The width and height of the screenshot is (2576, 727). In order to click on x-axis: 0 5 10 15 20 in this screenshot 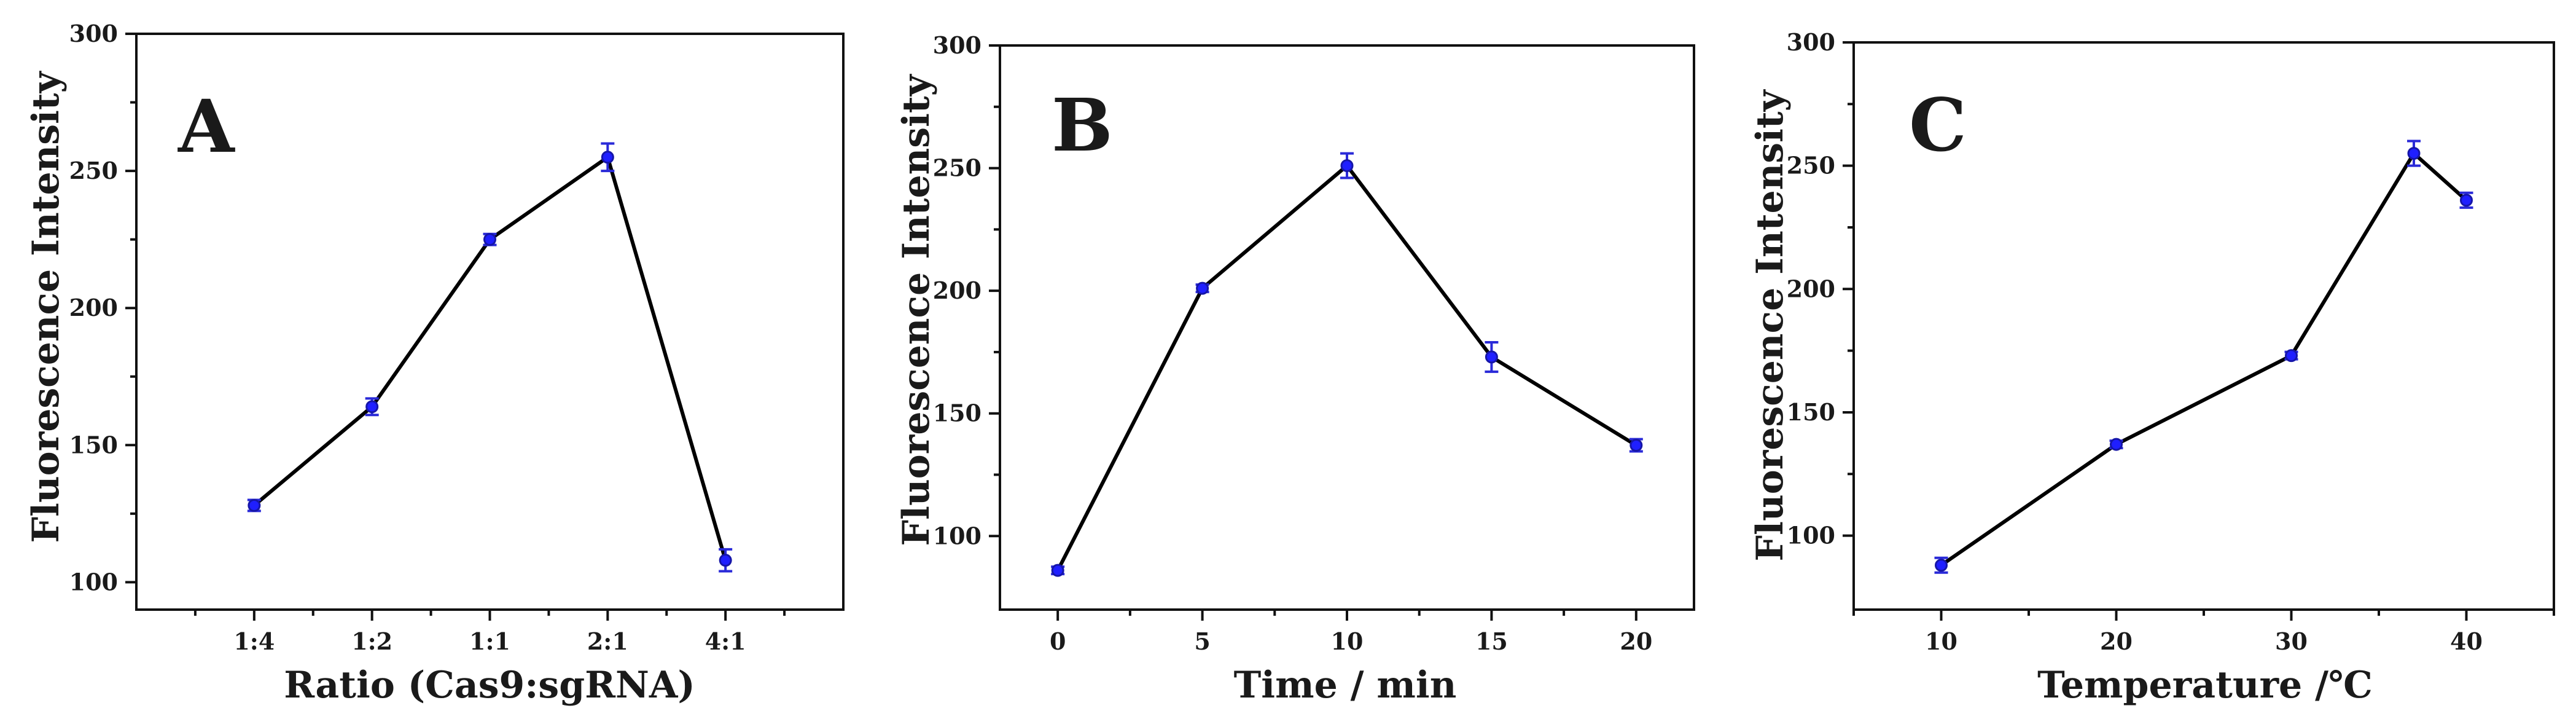, I will do `click(1351, 633)`.